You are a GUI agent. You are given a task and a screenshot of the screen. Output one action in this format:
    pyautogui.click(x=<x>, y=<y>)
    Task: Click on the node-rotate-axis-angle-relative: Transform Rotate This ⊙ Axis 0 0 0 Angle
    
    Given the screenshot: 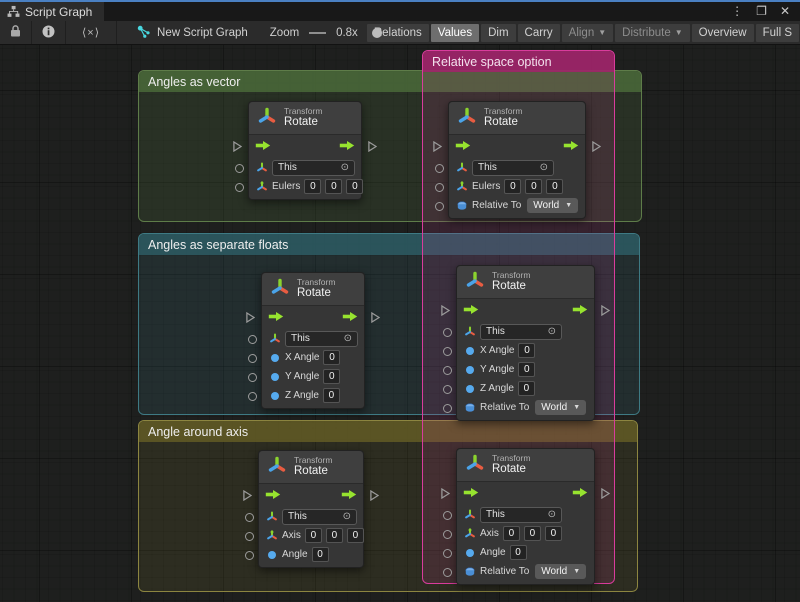 What is the action you would take?
    pyautogui.click(x=526, y=516)
    